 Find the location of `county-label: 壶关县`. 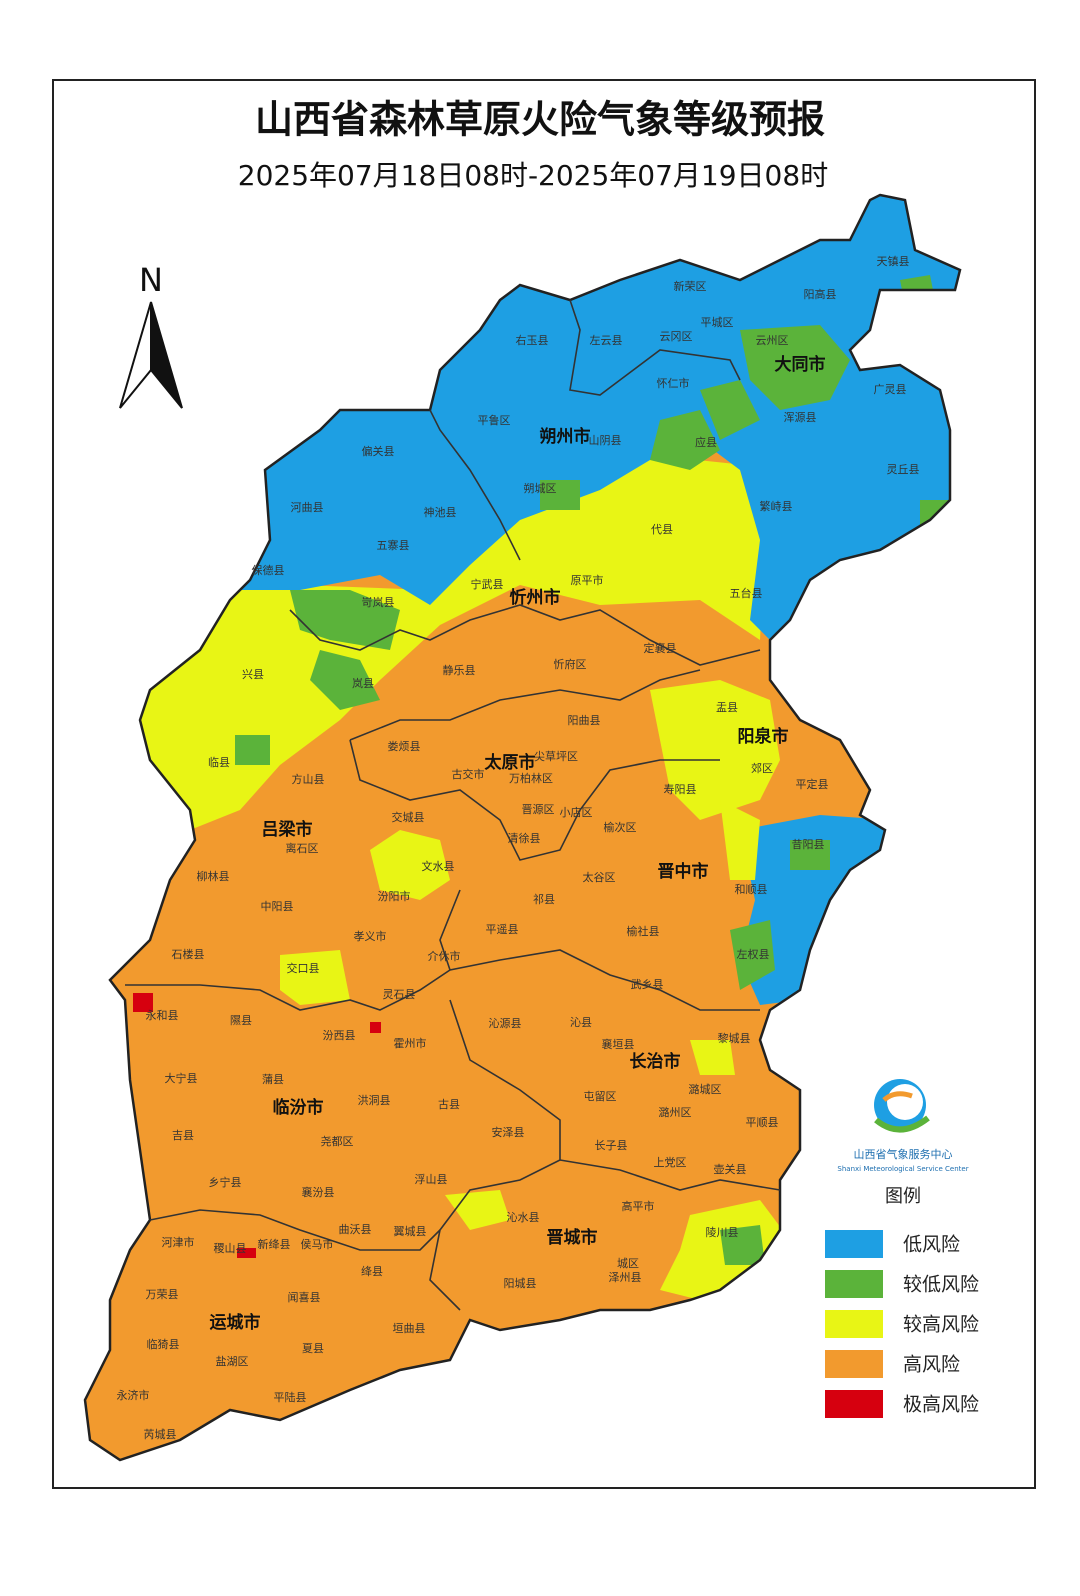

county-label: 壶关县 is located at coordinates (730, 1169).